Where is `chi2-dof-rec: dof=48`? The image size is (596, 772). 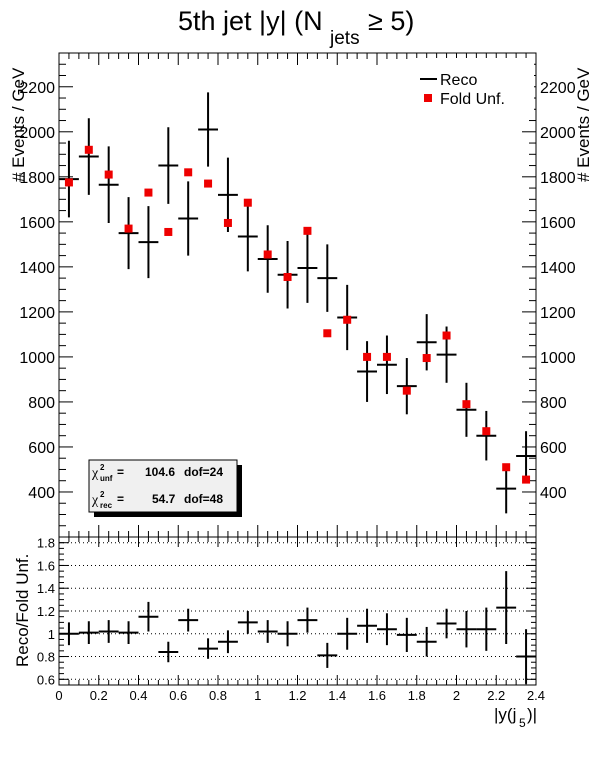 chi2-dof-rec: dof=48 is located at coordinates (203, 499).